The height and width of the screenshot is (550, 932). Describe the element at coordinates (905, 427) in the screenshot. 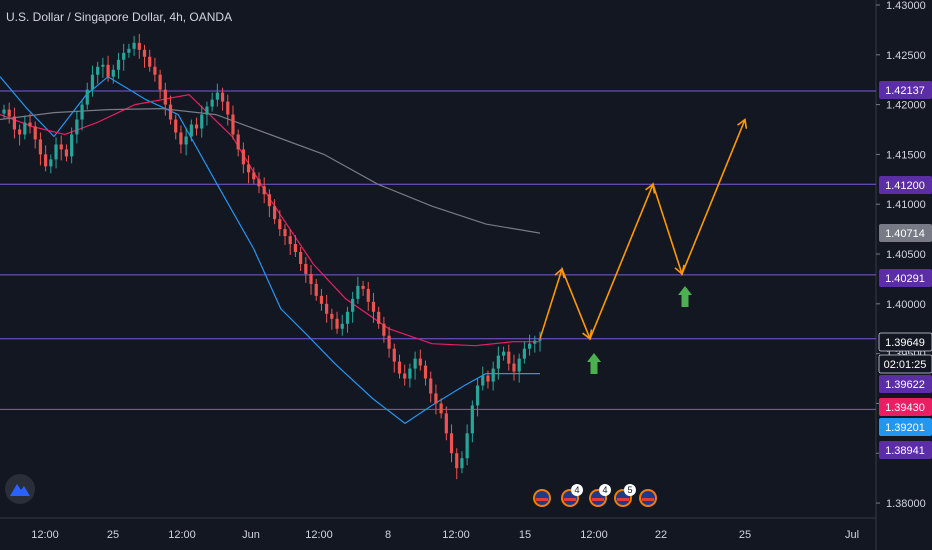

I see `price-badge: 1.39201` at that location.